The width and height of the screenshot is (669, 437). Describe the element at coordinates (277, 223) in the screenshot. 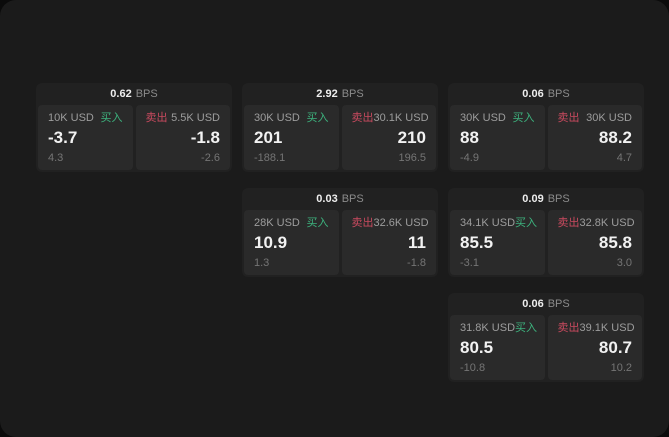

I see `buy-amount: 28K USD` at that location.